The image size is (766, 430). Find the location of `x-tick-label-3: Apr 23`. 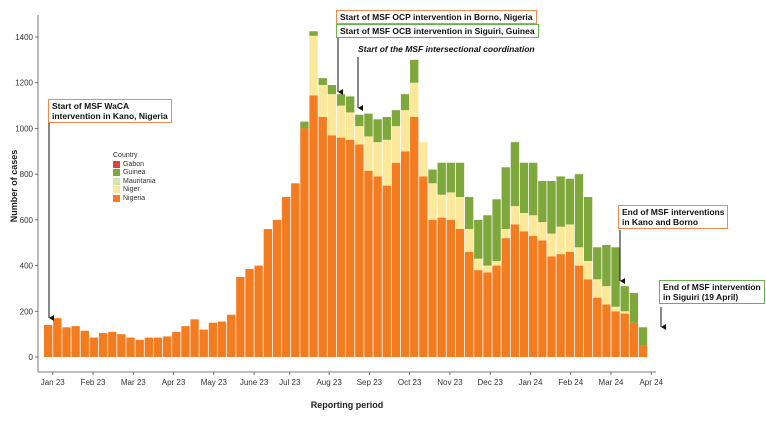

x-tick-label-3: Apr 23 is located at coordinates (174, 382).